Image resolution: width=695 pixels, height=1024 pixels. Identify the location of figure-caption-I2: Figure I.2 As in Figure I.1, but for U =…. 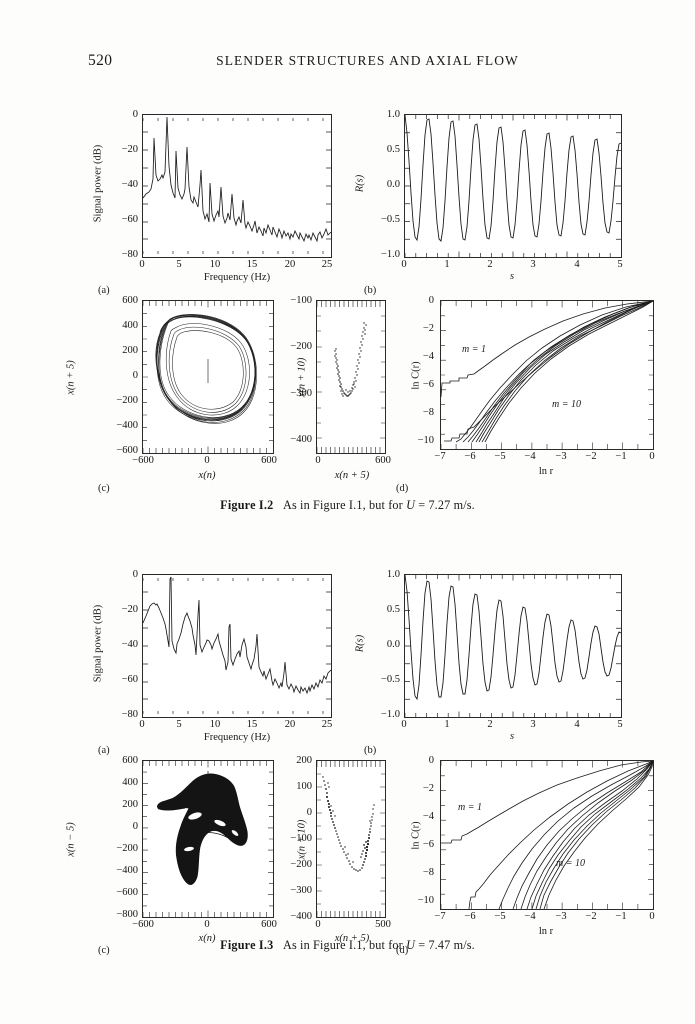
(347, 505).